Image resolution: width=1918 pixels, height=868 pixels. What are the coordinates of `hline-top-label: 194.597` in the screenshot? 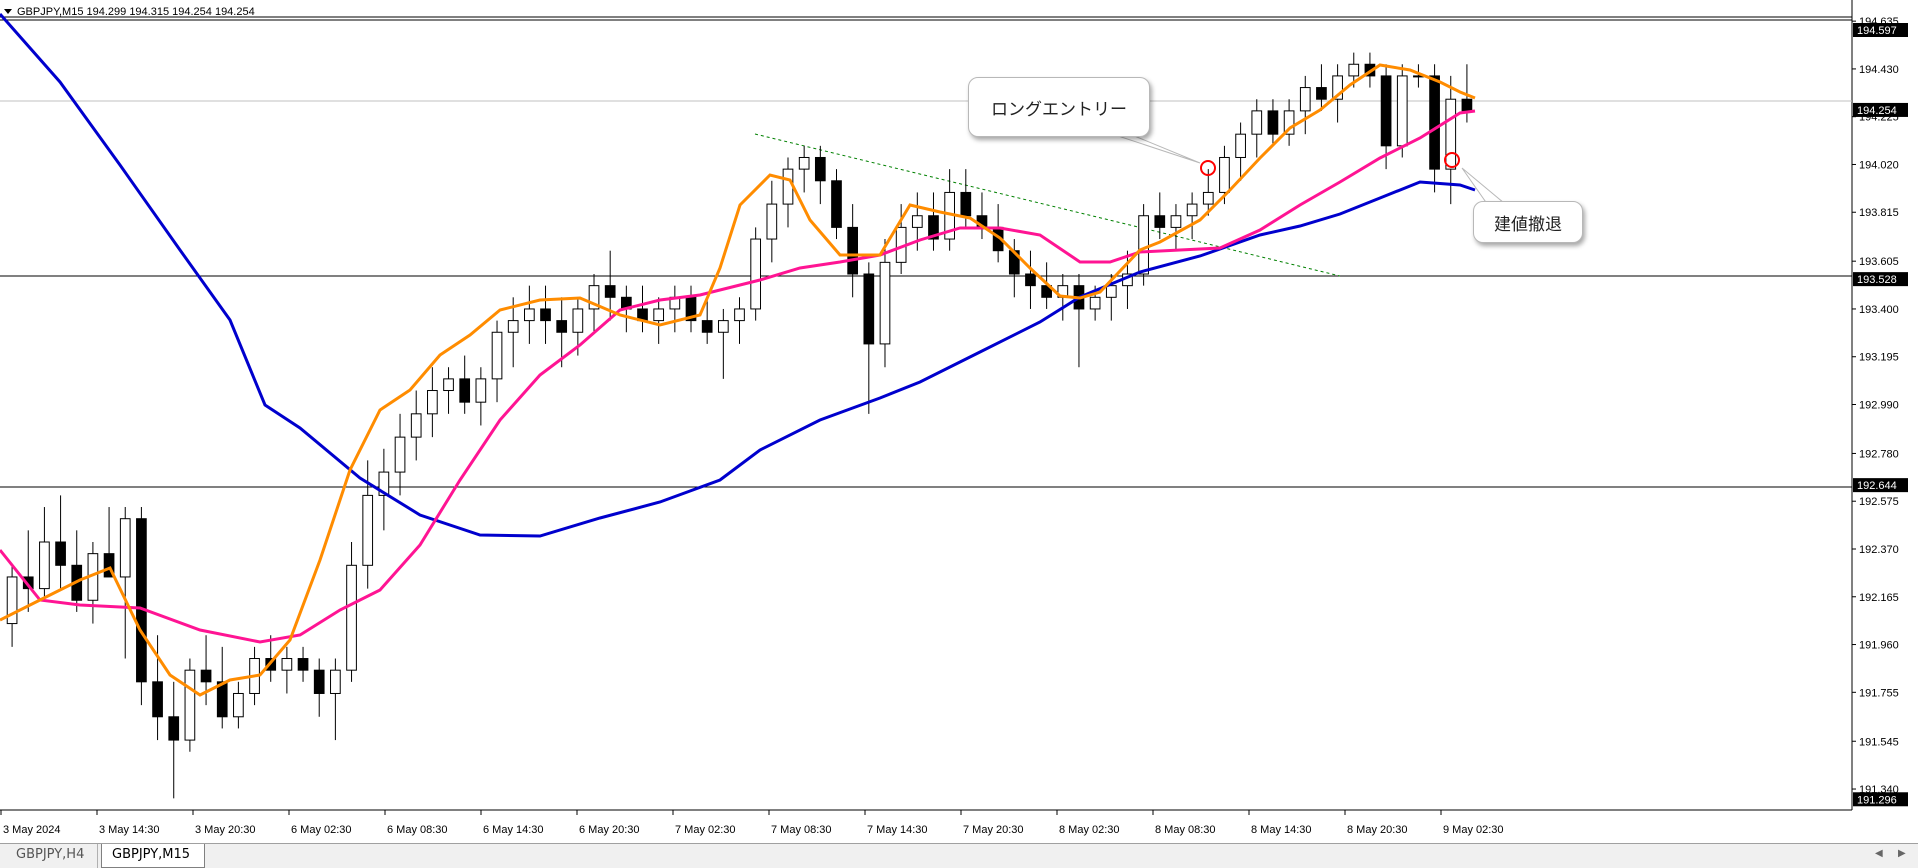 It's located at (1880, 30).